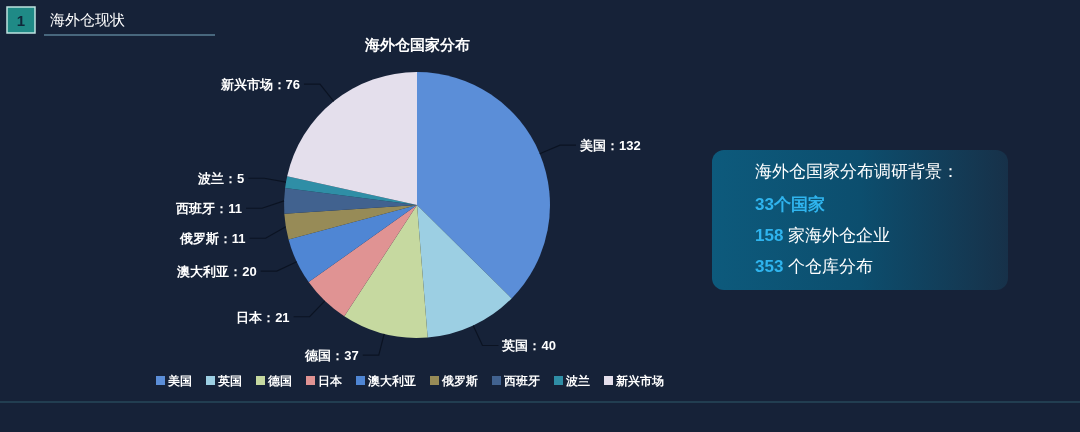 Image resolution: width=1080 pixels, height=432 pixels. Describe the element at coordinates (577, 380) in the screenshot. I see `legend-label: 波兰` at that location.